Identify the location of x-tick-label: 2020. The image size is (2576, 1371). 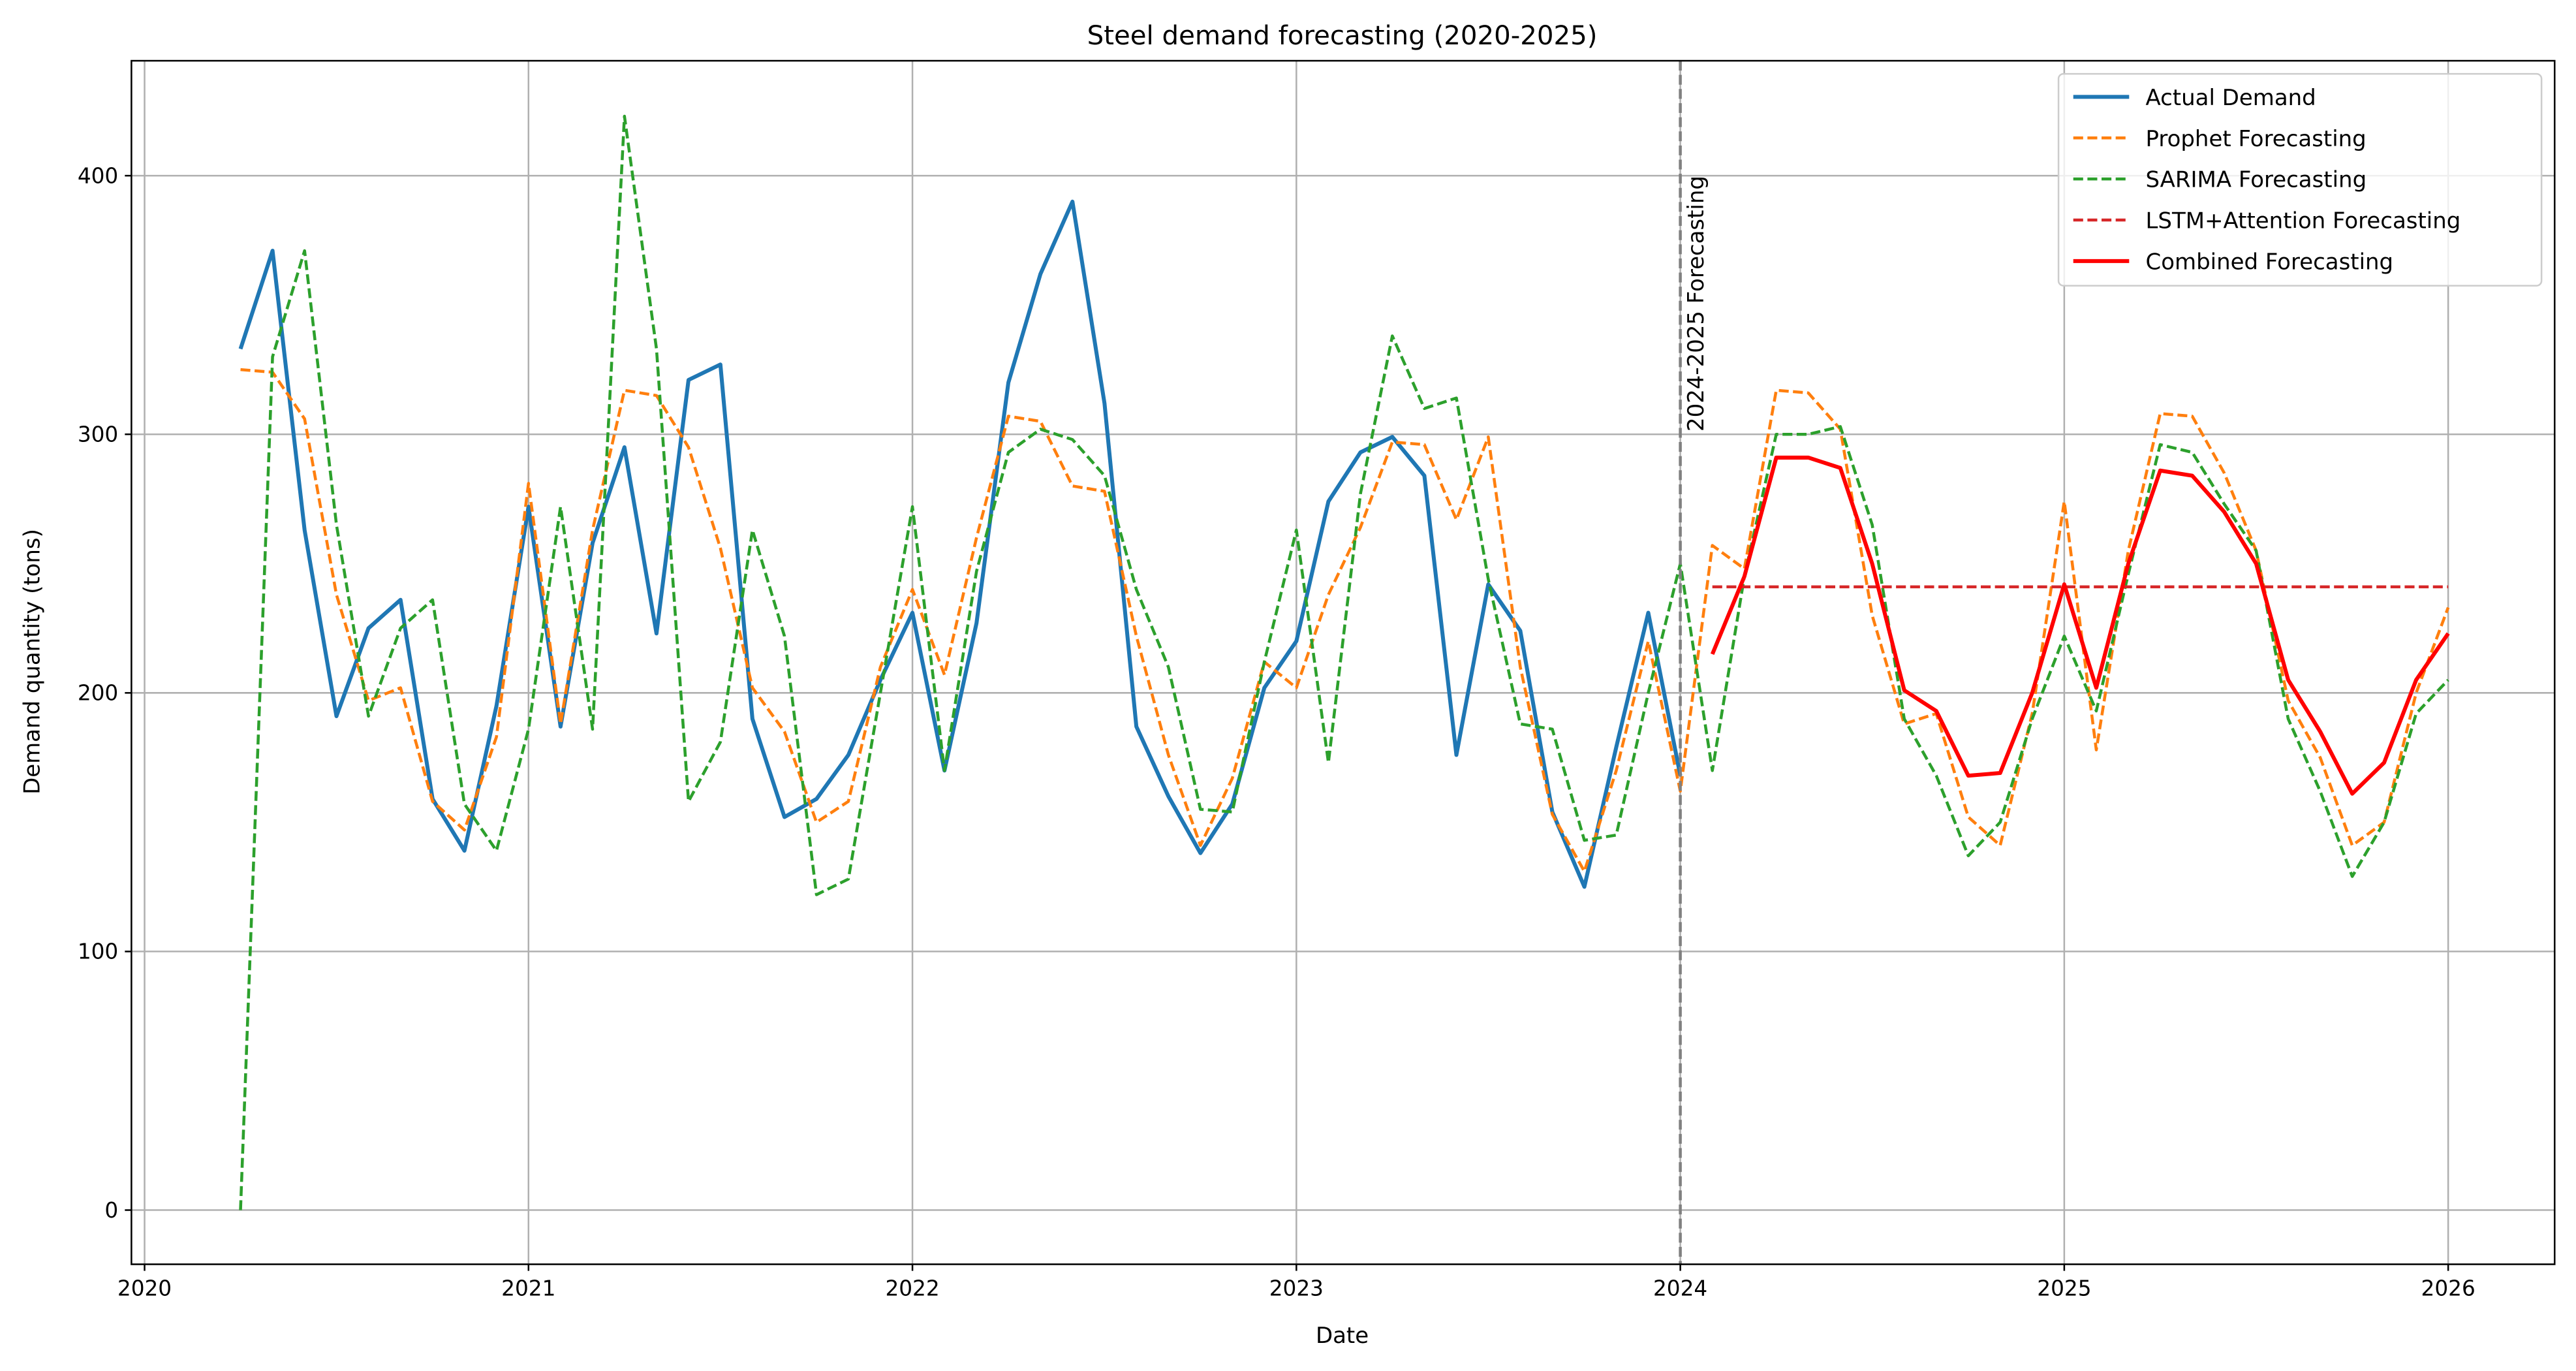
(144, 1288).